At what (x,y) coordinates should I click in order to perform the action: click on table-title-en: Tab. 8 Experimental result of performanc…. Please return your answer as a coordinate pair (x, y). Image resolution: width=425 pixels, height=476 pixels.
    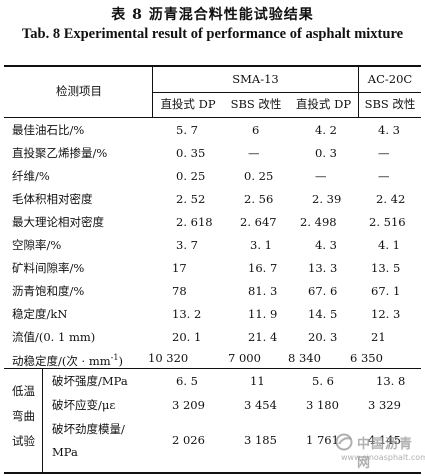
    Looking at the image, I should click on (212, 34).